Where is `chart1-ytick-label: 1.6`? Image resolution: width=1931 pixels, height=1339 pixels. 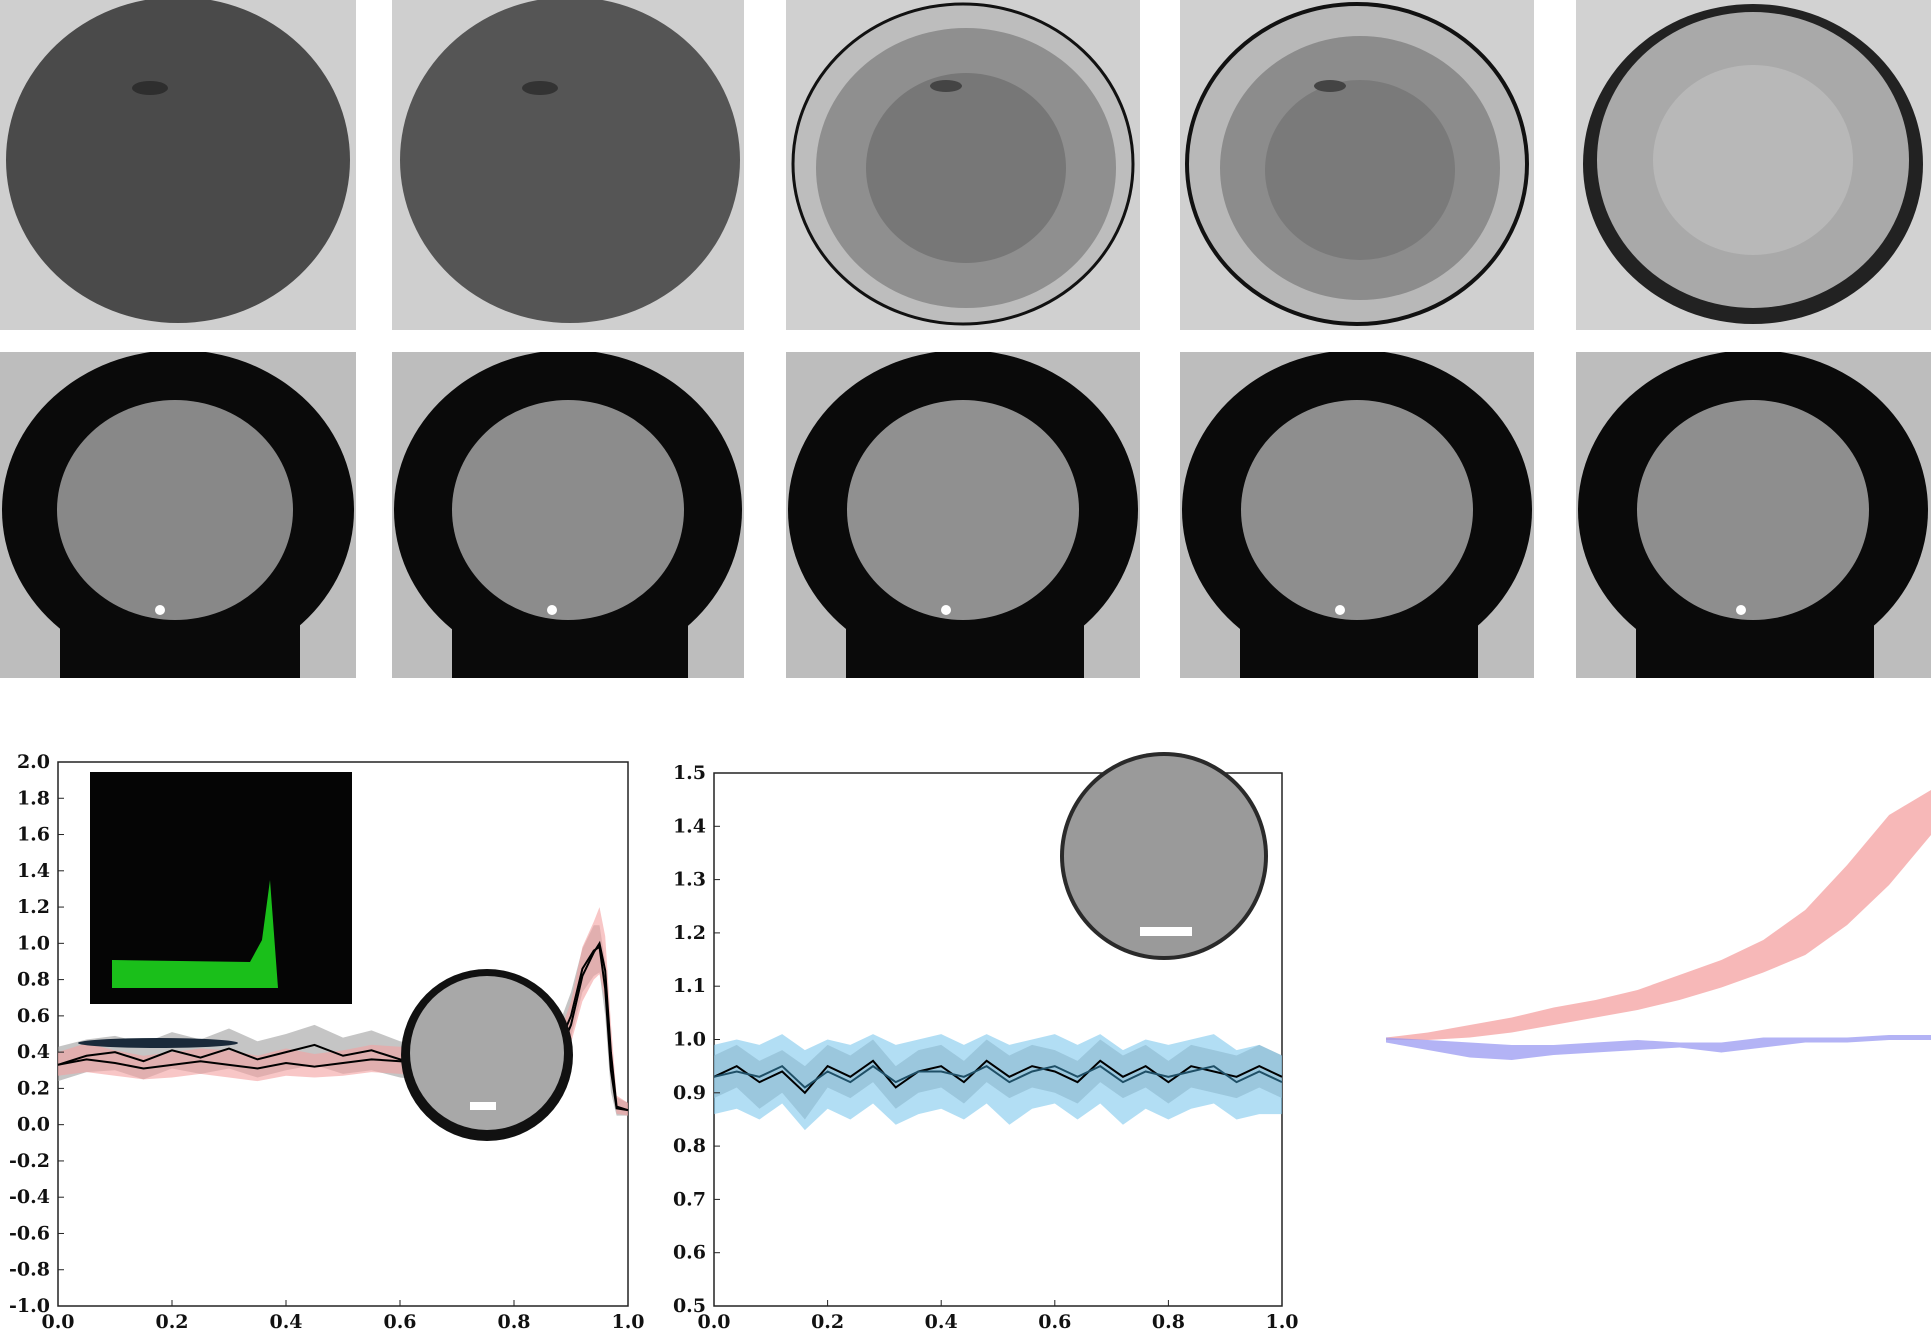 chart1-ytick-label: 1.6 is located at coordinates (33, 835).